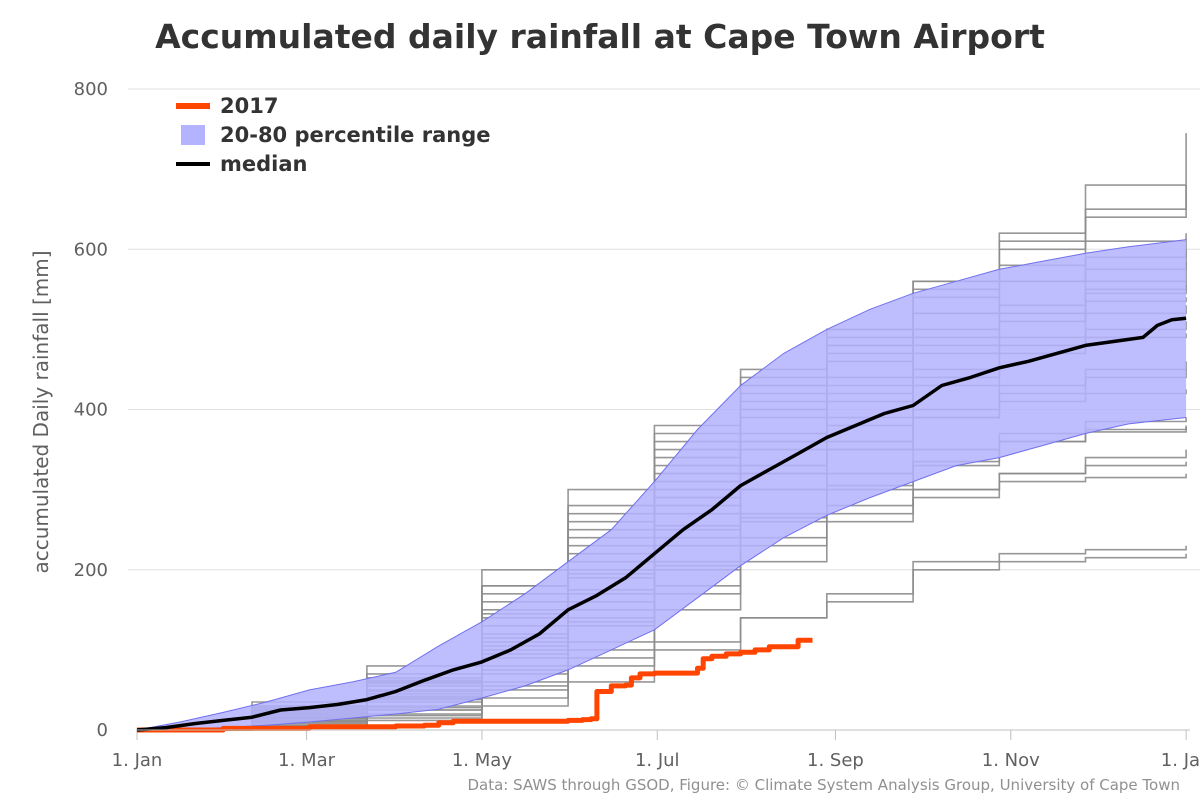 The image size is (1200, 800). Describe the element at coordinates (835, 760) in the screenshot. I see `x-tick-label: 1. Sep` at that location.